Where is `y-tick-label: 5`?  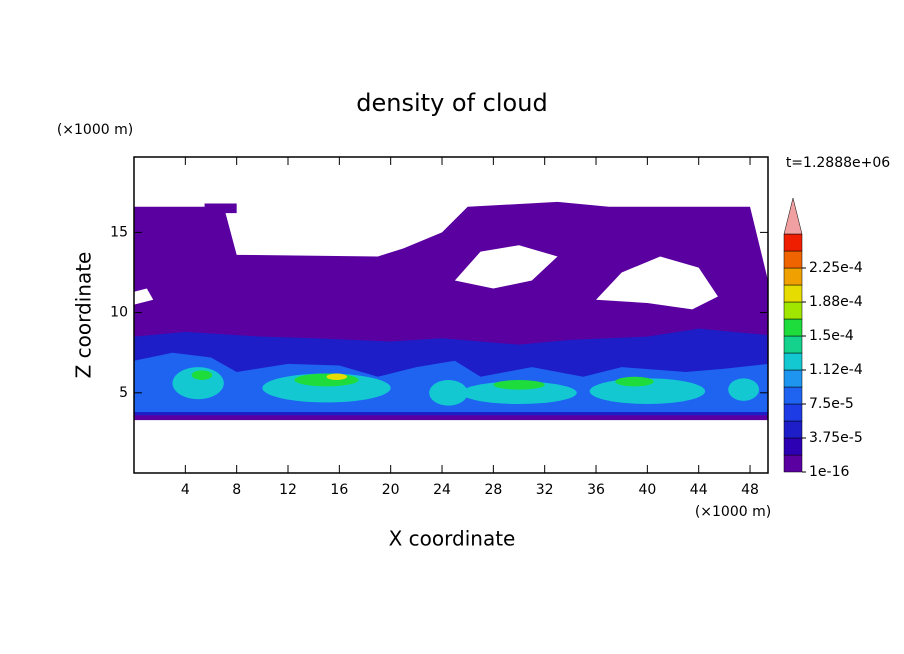
y-tick-label: 5 is located at coordinates (123, 393).